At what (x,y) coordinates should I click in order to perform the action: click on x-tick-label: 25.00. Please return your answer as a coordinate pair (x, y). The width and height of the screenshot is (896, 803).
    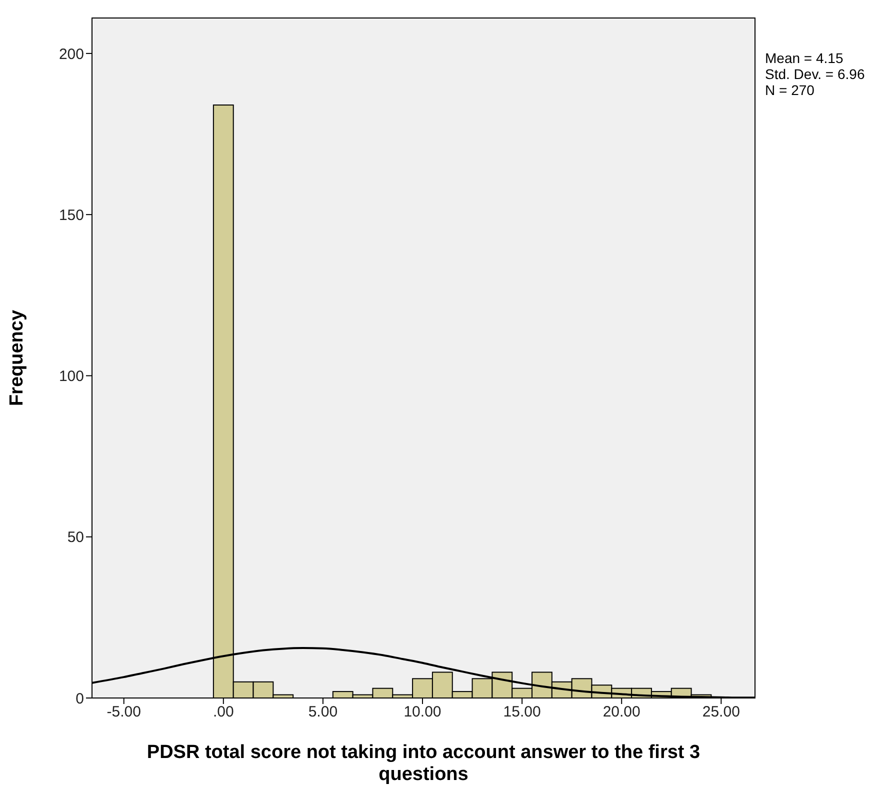
    Looking at the image, I should click on (721, 712).